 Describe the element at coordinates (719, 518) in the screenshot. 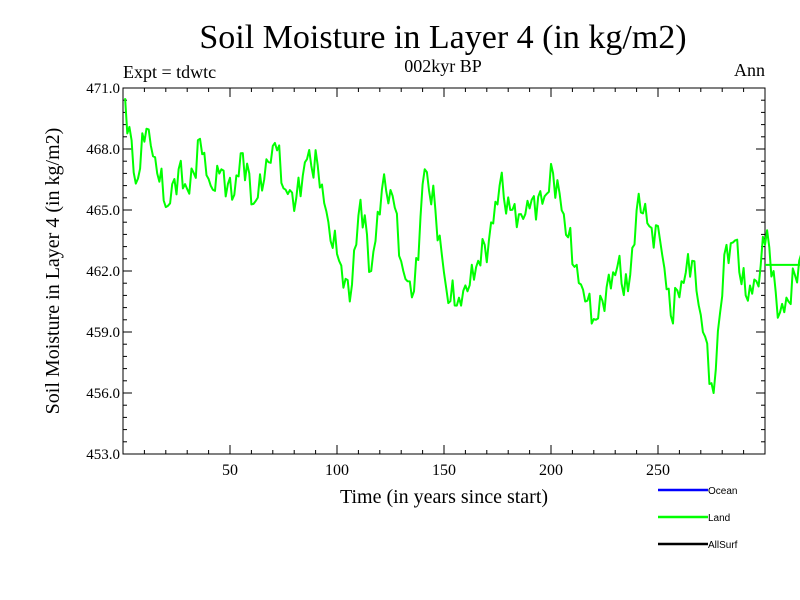

I see `legend-label-land: Land` at that location.